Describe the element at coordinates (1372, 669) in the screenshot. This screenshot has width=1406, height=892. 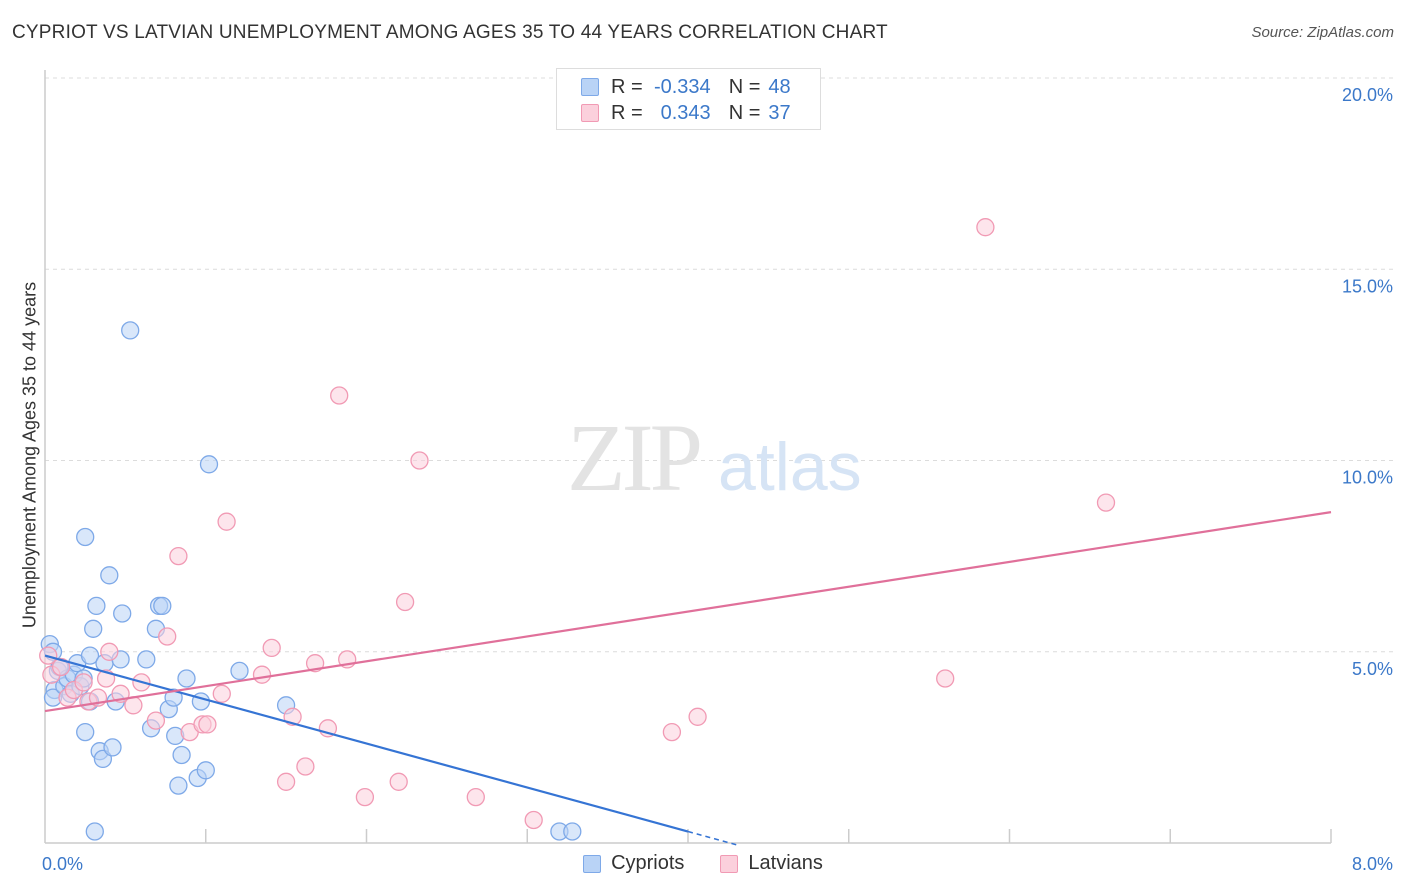
I see `y-tick-label: 5.0%` at that location.